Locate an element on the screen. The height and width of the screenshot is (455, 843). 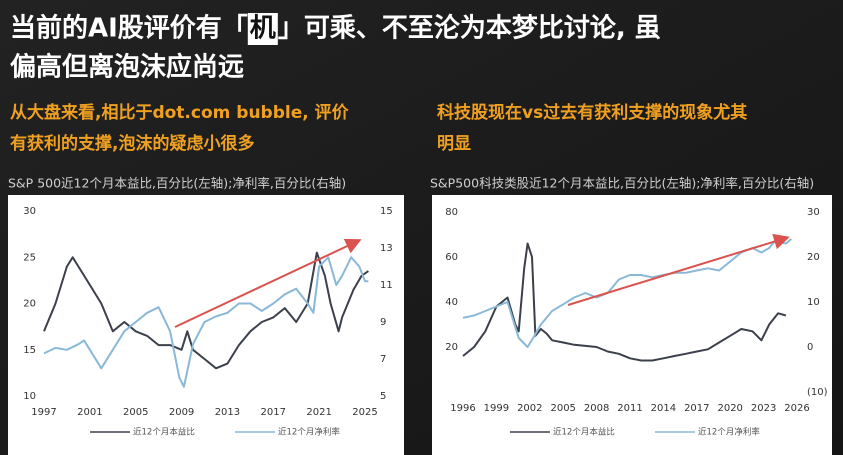
x-tick-label: 2013 is located at coordinates (227, 412).